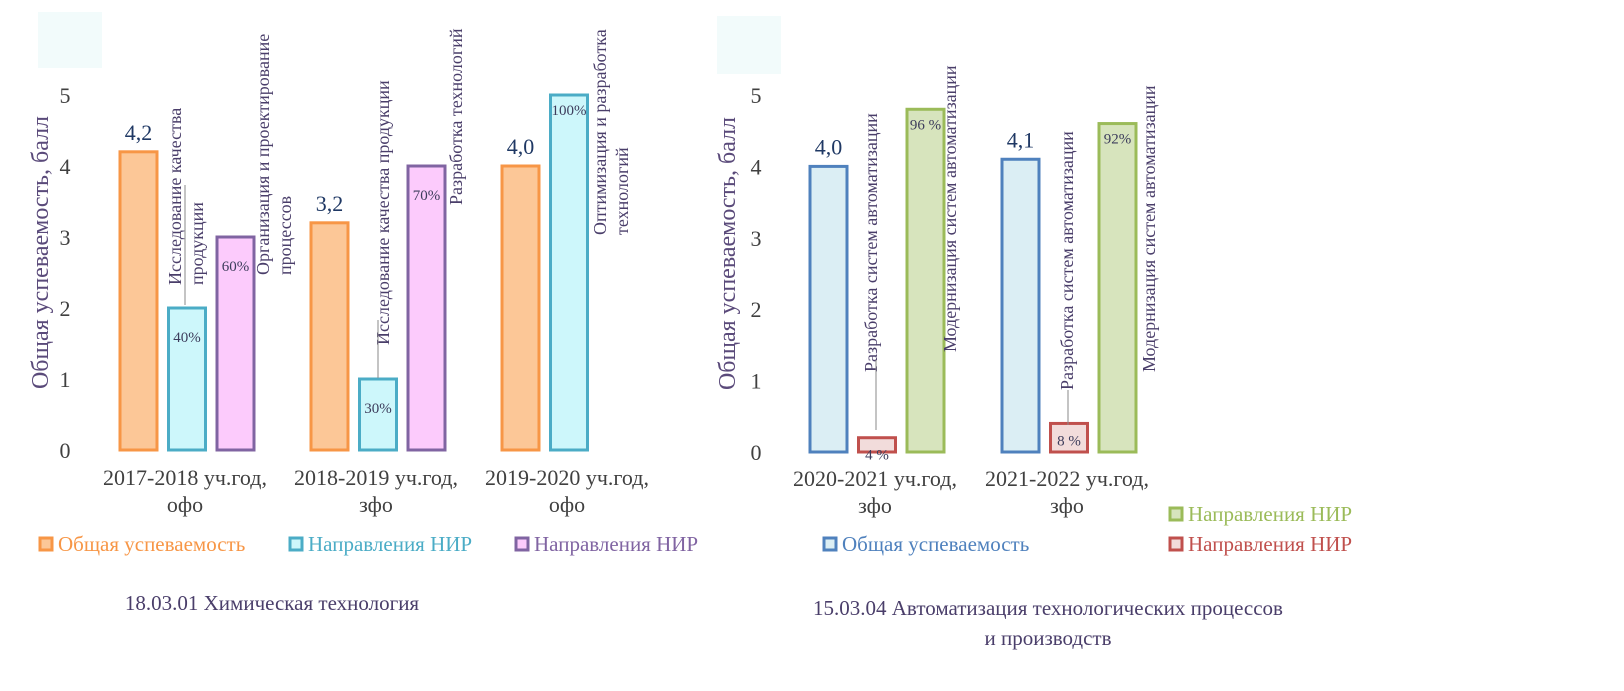 This screenshot has width=1624, height=691. Describe the element at coordinates (427, 196) in the screenshot. I see `bar-percent-label: 70%` at that location.